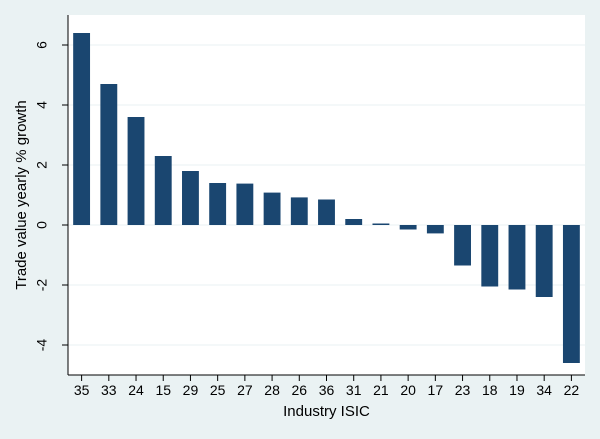  I want to click on x-tick-label-26: 26, so click(300, 390).